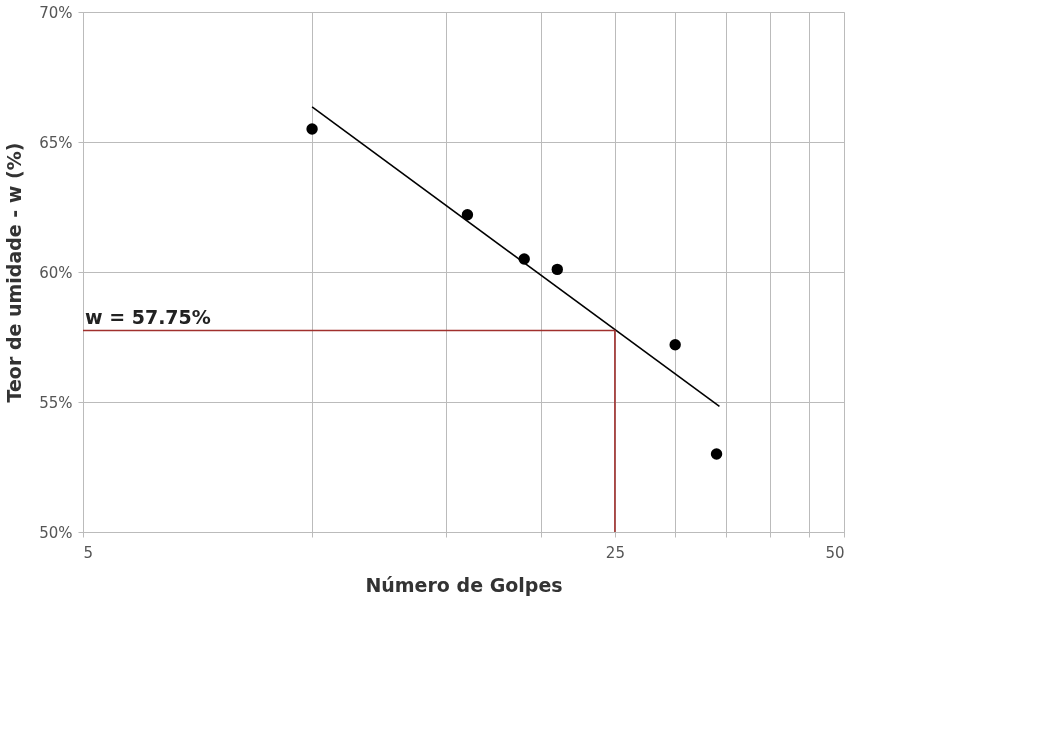 The height and width of the screenshot is (755, 1052). I want to click on y-tick-label: 65%, so click(56, 142).